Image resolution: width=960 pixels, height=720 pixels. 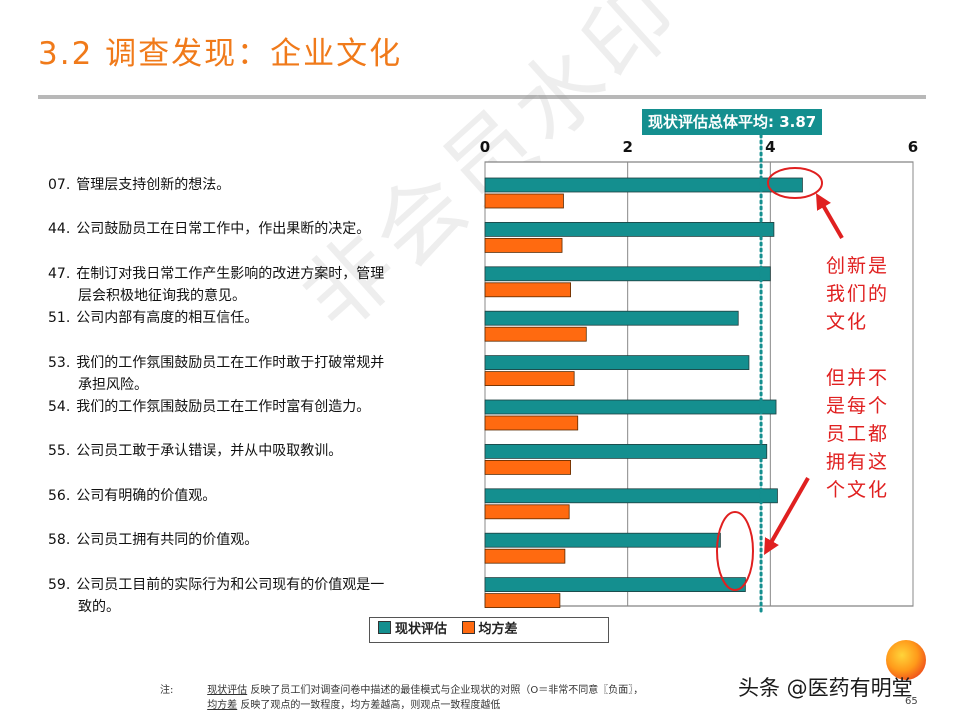 What do you see at coordinates (59, 451) in the screenshot?
I see `question-number: 55.` at bounding box center [59, 451].